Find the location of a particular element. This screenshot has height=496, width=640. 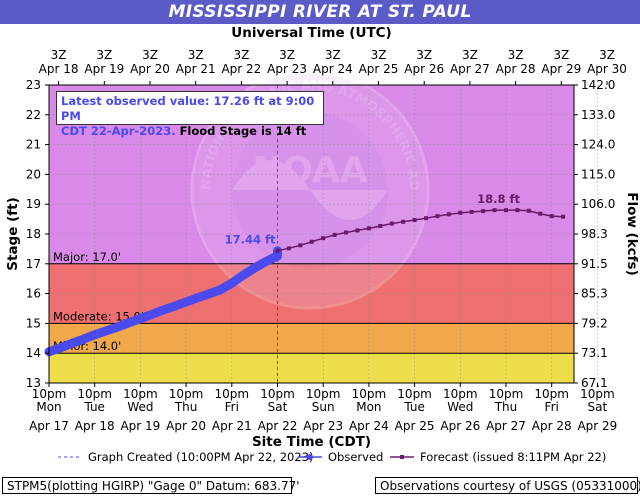

y2-tick-label: 67.1 is located at coordinates (594, 383).